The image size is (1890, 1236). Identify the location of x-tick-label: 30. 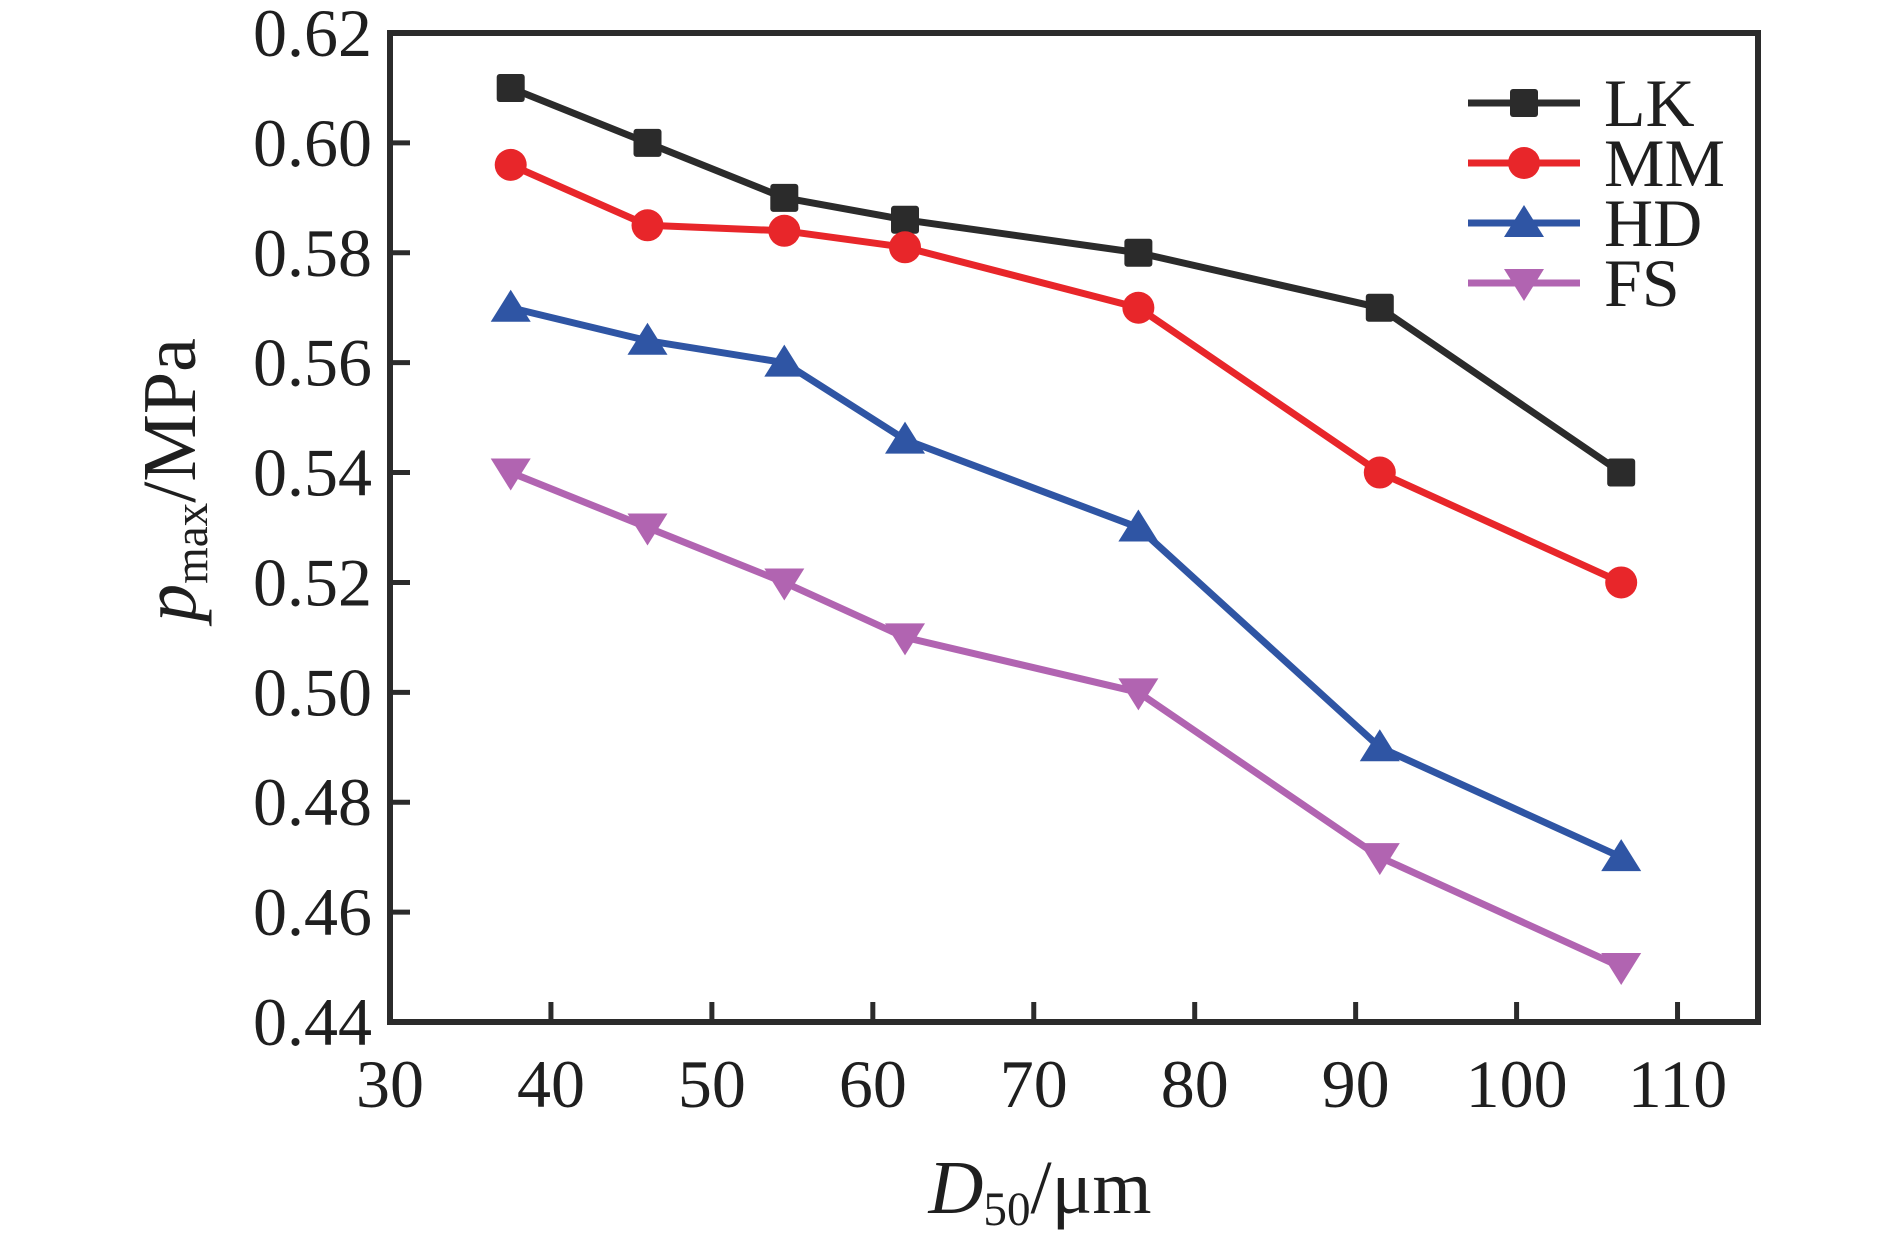
(390, 1084).